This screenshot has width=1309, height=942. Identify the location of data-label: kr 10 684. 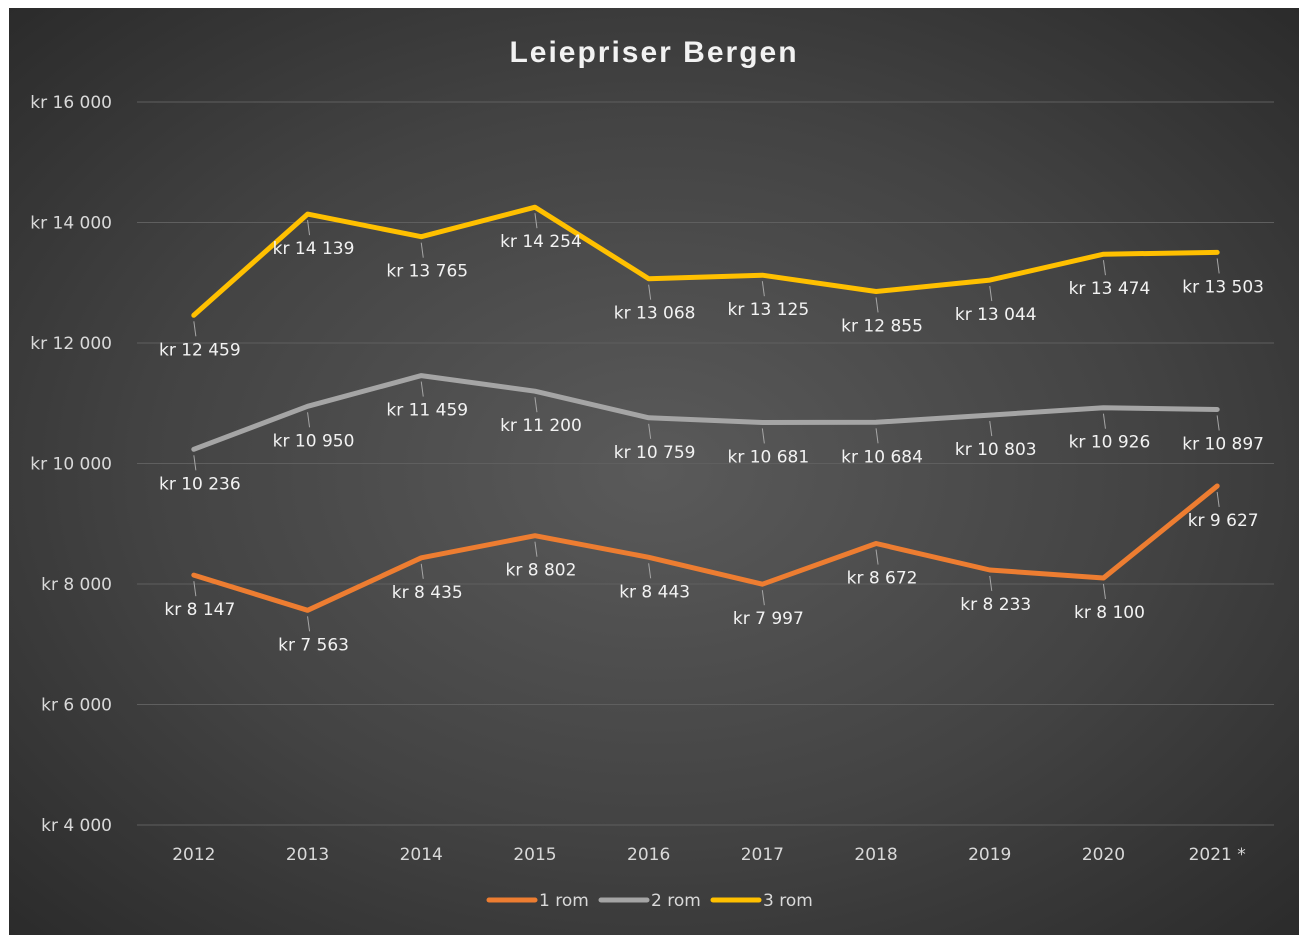
(882, 457).